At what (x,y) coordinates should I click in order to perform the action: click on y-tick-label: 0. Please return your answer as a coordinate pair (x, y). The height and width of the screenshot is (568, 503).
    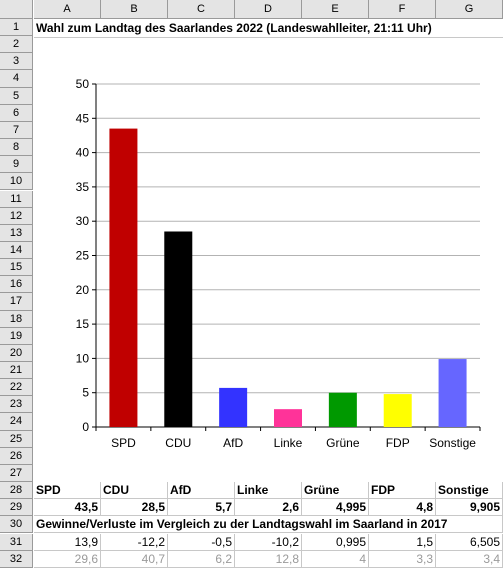
    Looking at the image, I should click on (85, 427).